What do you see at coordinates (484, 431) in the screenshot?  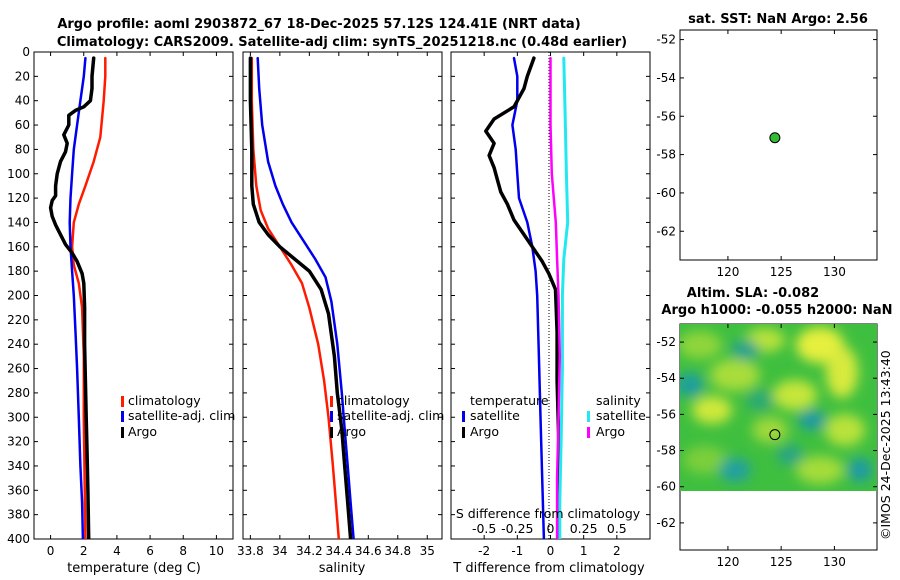 I see `legend-t-argo-label: Argo` at bounding box center [484, 431].